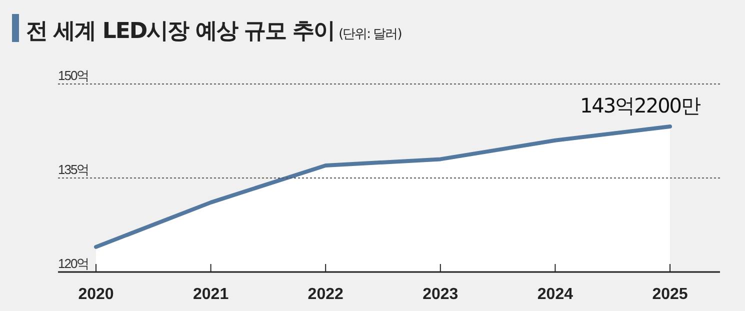  I want to click on chart-subtitle: (단위: 달러), so click(370, 34).